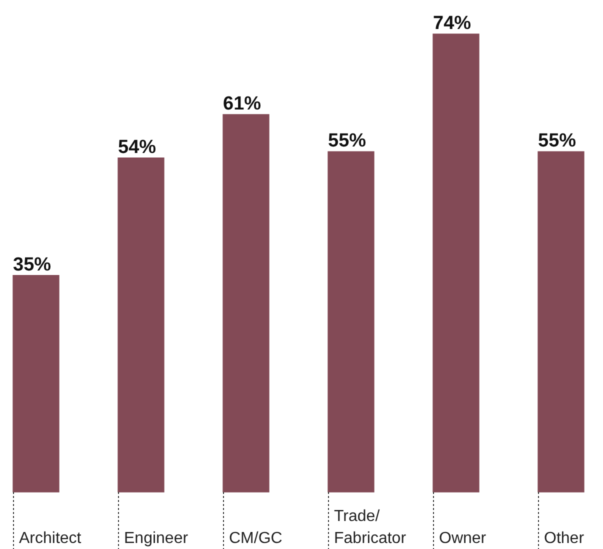 The image size is (603, 549). What do you see at coordinates (370, 527) in the screenshot?
I see `x-tick-label: Trade/Fabricator` at bounding box center [370, 527].